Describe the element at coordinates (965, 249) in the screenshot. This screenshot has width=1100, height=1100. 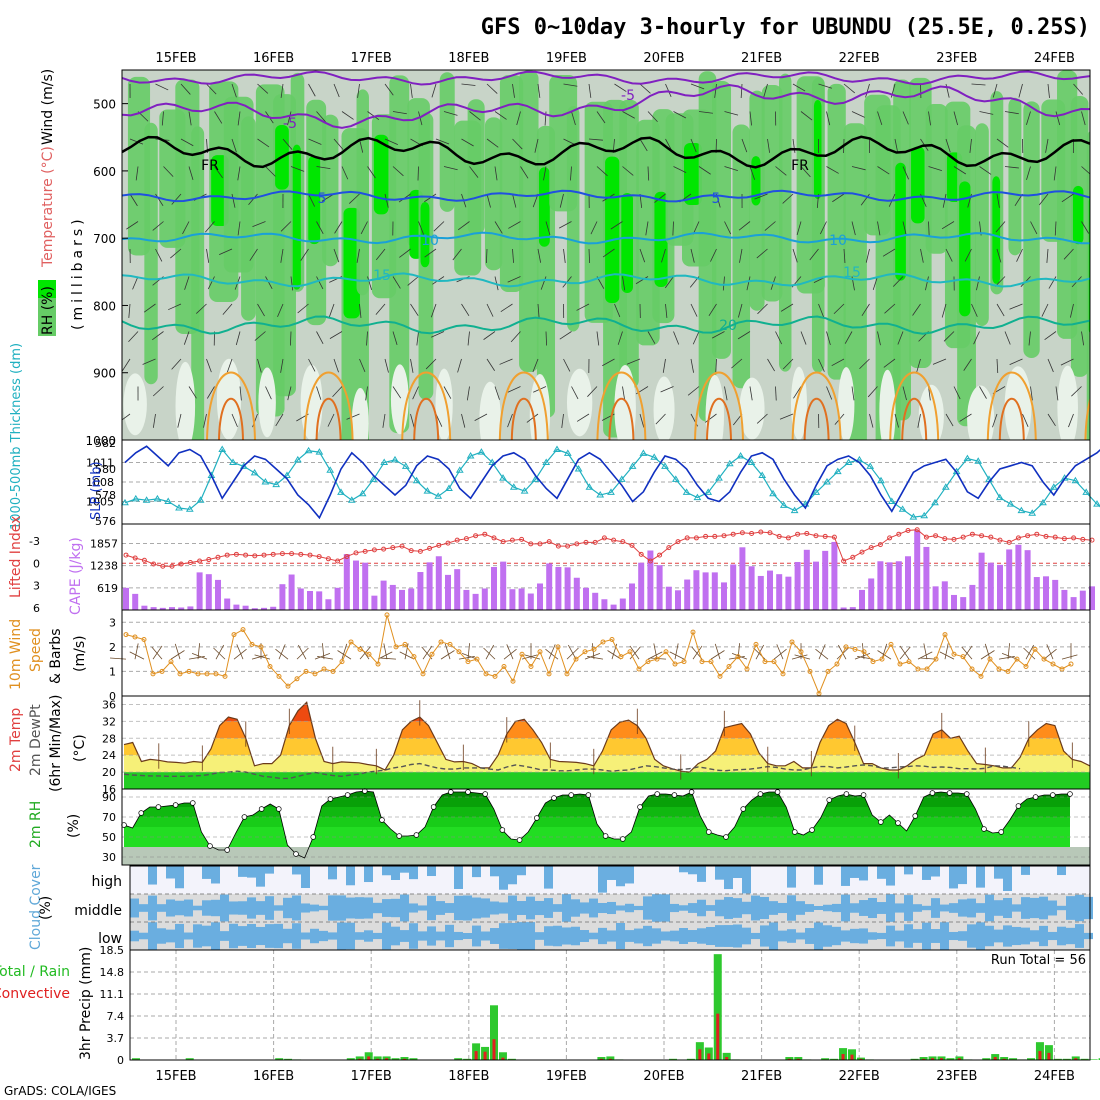
I see `rh-streak-dark` at that location.